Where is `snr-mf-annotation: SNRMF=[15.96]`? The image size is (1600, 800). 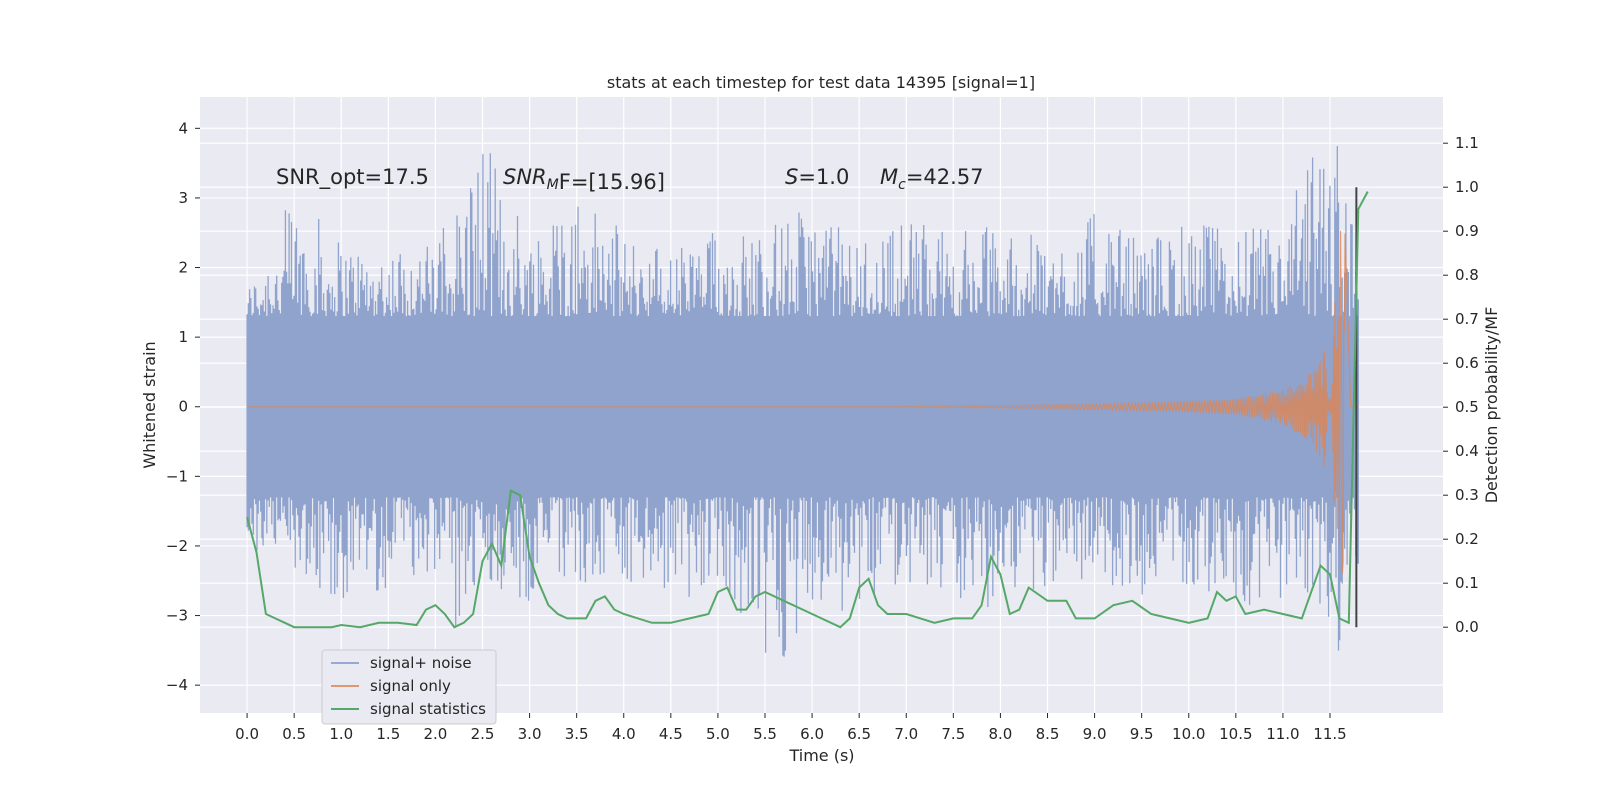
snr-mf-annotation: SNRMF=[15.96] is located at coordinates (584, 179).